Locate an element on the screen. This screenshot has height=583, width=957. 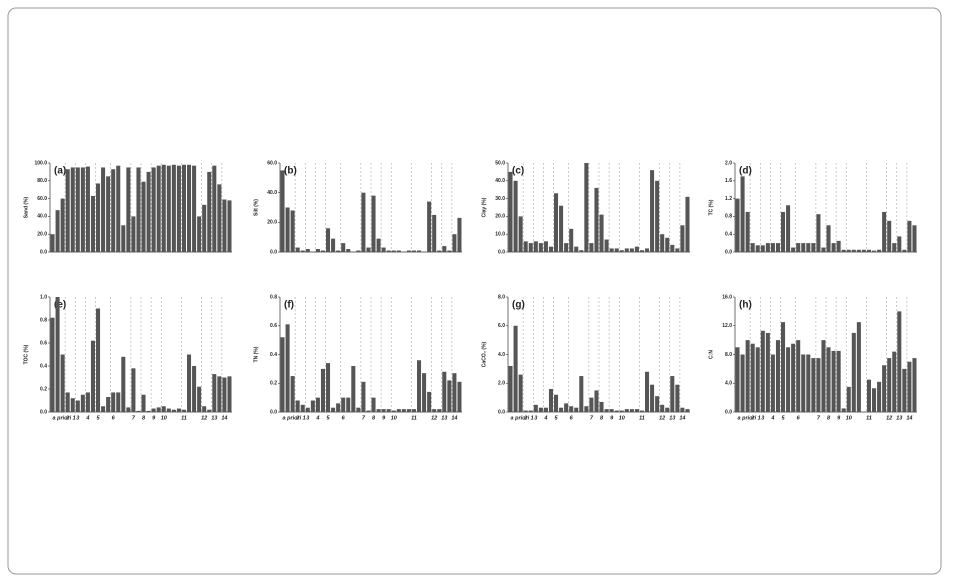
y-tick-label: 0.0 is located at coordinates (501, 412).